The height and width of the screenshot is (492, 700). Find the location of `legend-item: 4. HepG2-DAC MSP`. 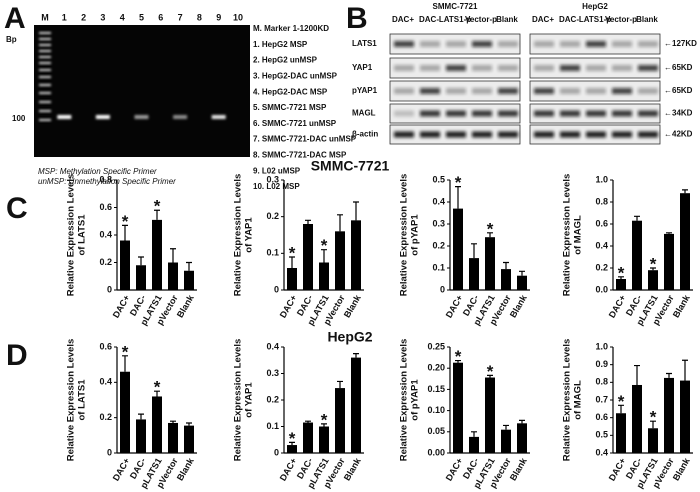

legend-item: 4. HepG2-DAC MSP is located at coordinates (290, 91).